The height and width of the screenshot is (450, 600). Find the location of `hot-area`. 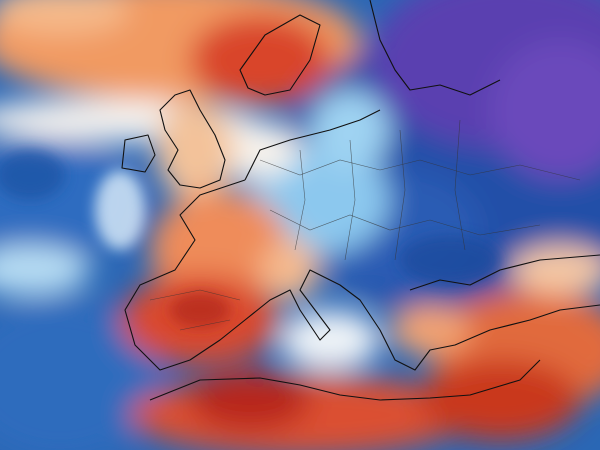

hot-area is located at coordinates (260, 60).